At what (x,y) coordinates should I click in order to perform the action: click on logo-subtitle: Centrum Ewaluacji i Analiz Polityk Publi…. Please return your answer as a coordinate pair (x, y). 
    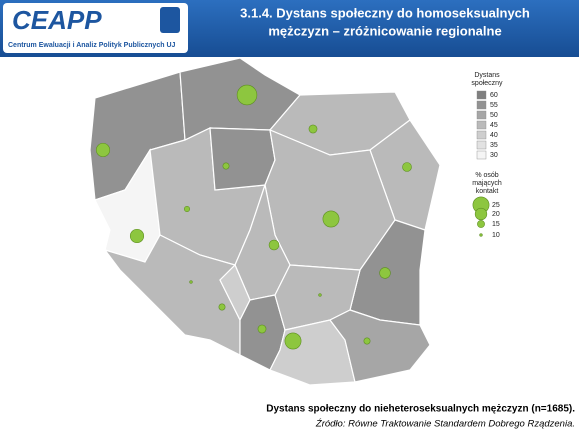
    Looking at the image, I should click on (91, 45).